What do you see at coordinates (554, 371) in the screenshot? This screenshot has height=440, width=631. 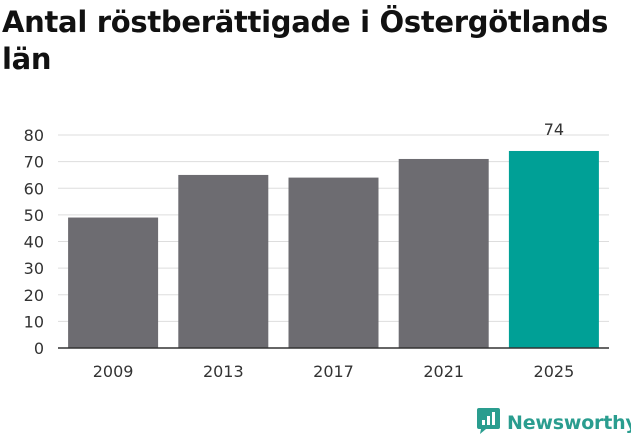 I see `x-tick-label: 2025` at bounding box center [554, 371].